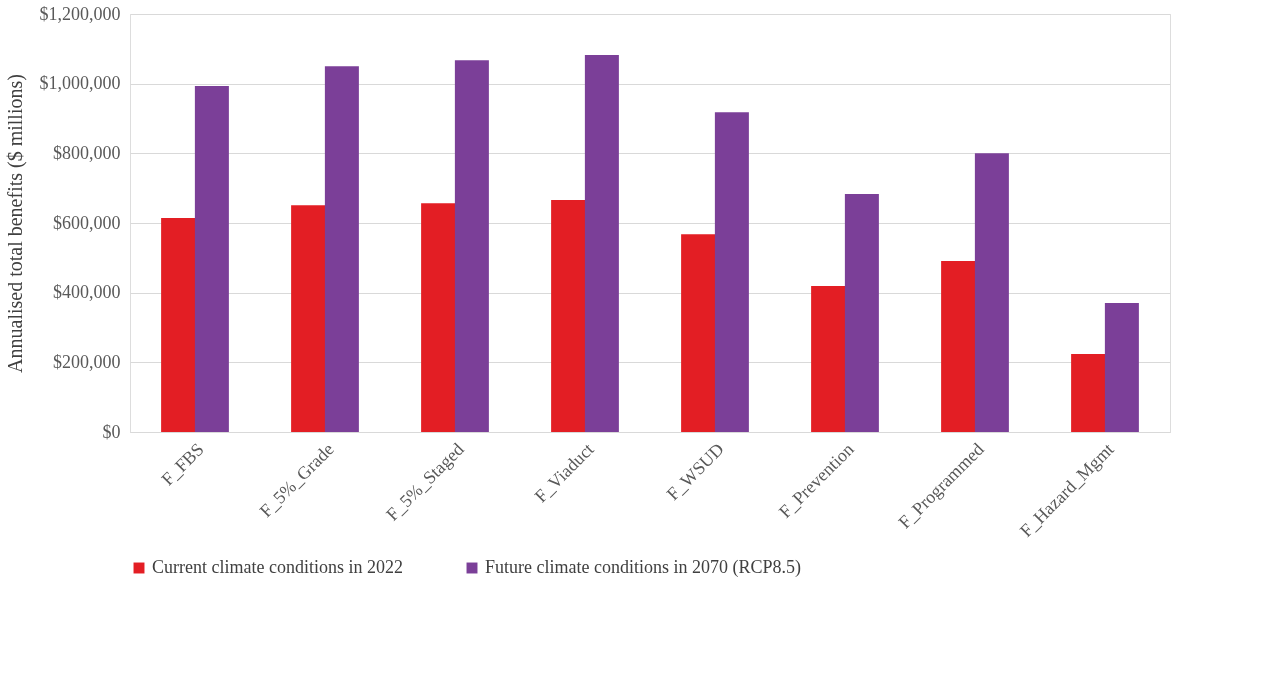 Image resolution: width=1277 pixels, height=677 pixels. I want to click on y-axis-title: Annualised total benefits ($ millions), so click(15, 223).